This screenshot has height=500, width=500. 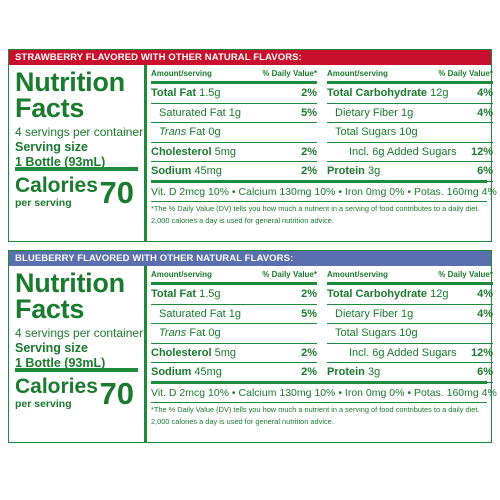 What do you see at coordinates (76, 169) in the screenshot?
I see `divider` at bounding box center [76, 169].